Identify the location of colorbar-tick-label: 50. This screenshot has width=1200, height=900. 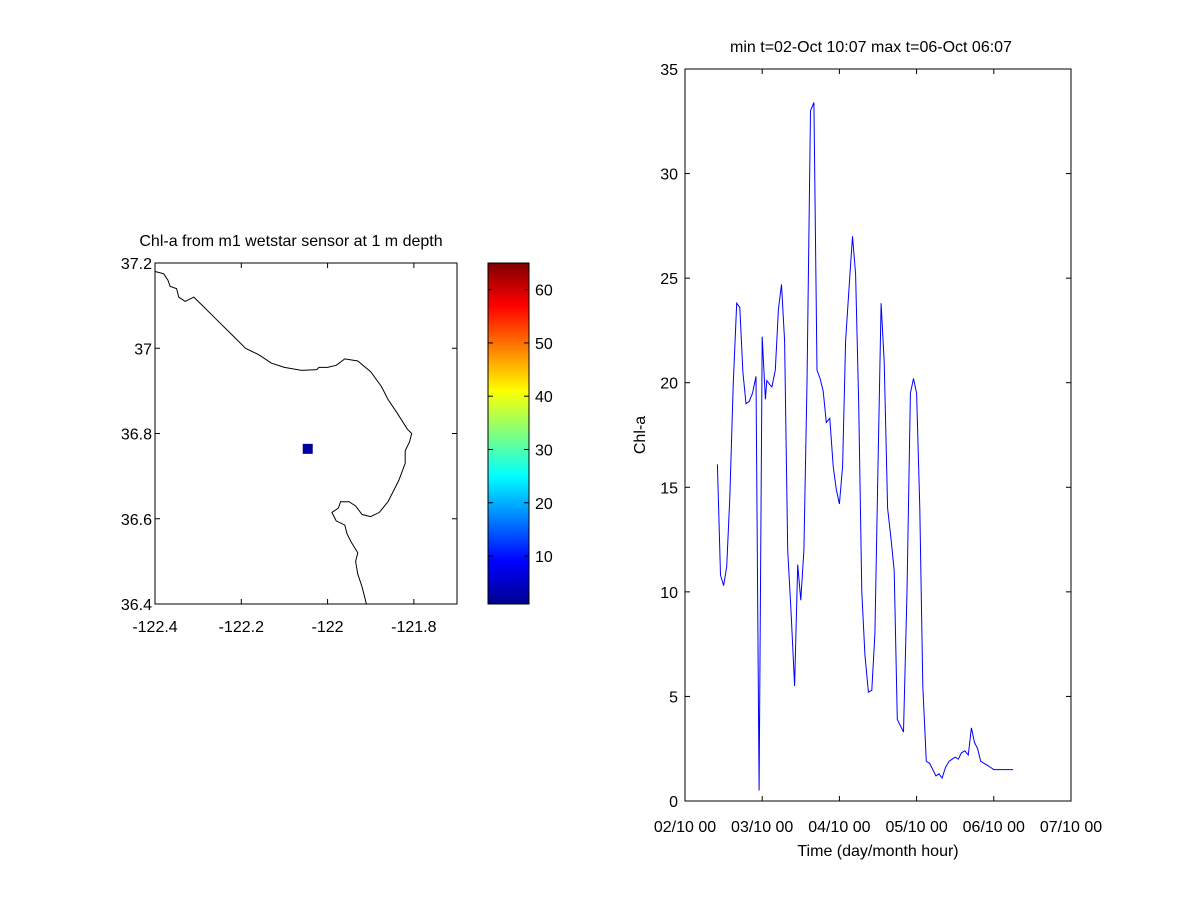
(544, 344).